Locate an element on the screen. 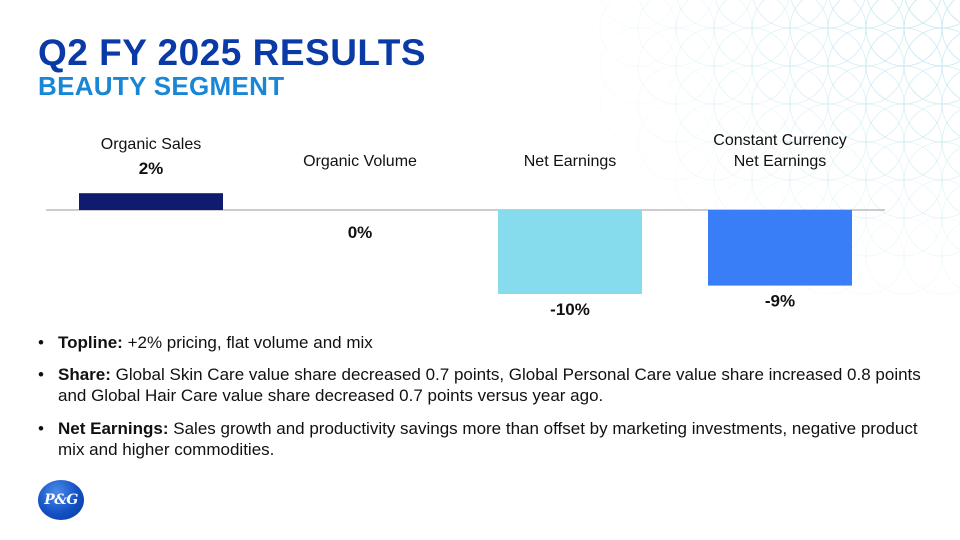  category-label: Organic Volume is located at coordinates (360, 161).